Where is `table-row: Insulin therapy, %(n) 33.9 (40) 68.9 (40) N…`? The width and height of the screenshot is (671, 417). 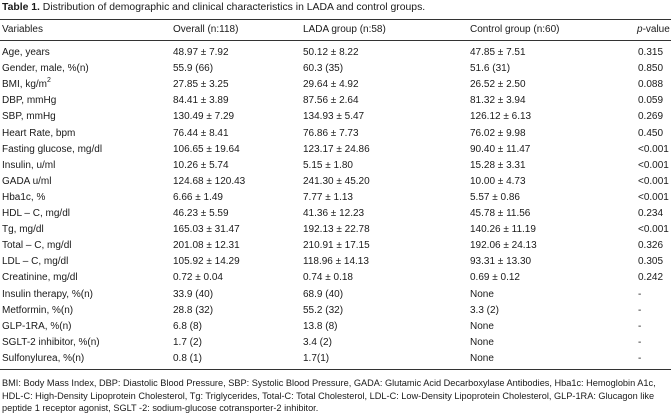 table-row: Insulin therapy, %(n) 33.9 (40) 68.9 (40) N… is located at coordinates (335, 294).